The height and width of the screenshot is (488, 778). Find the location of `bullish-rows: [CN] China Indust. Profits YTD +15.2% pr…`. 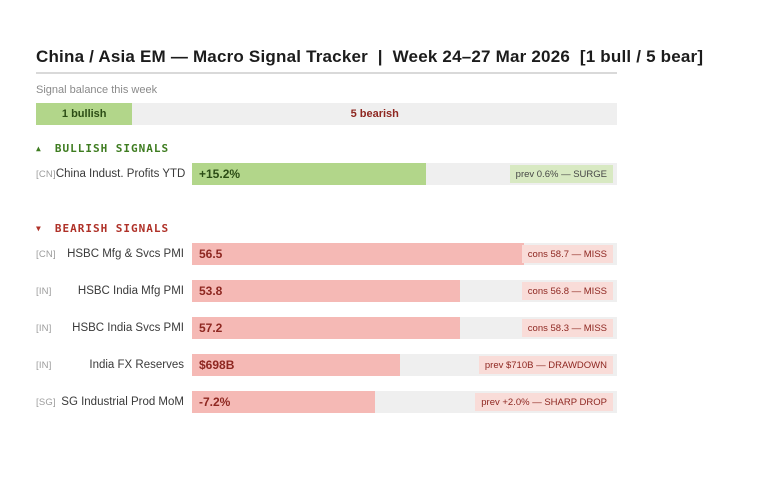

bullish-rows: [CN] China Indust. Profits YTD +15.2% pr… is located at coordinates (326, 174).